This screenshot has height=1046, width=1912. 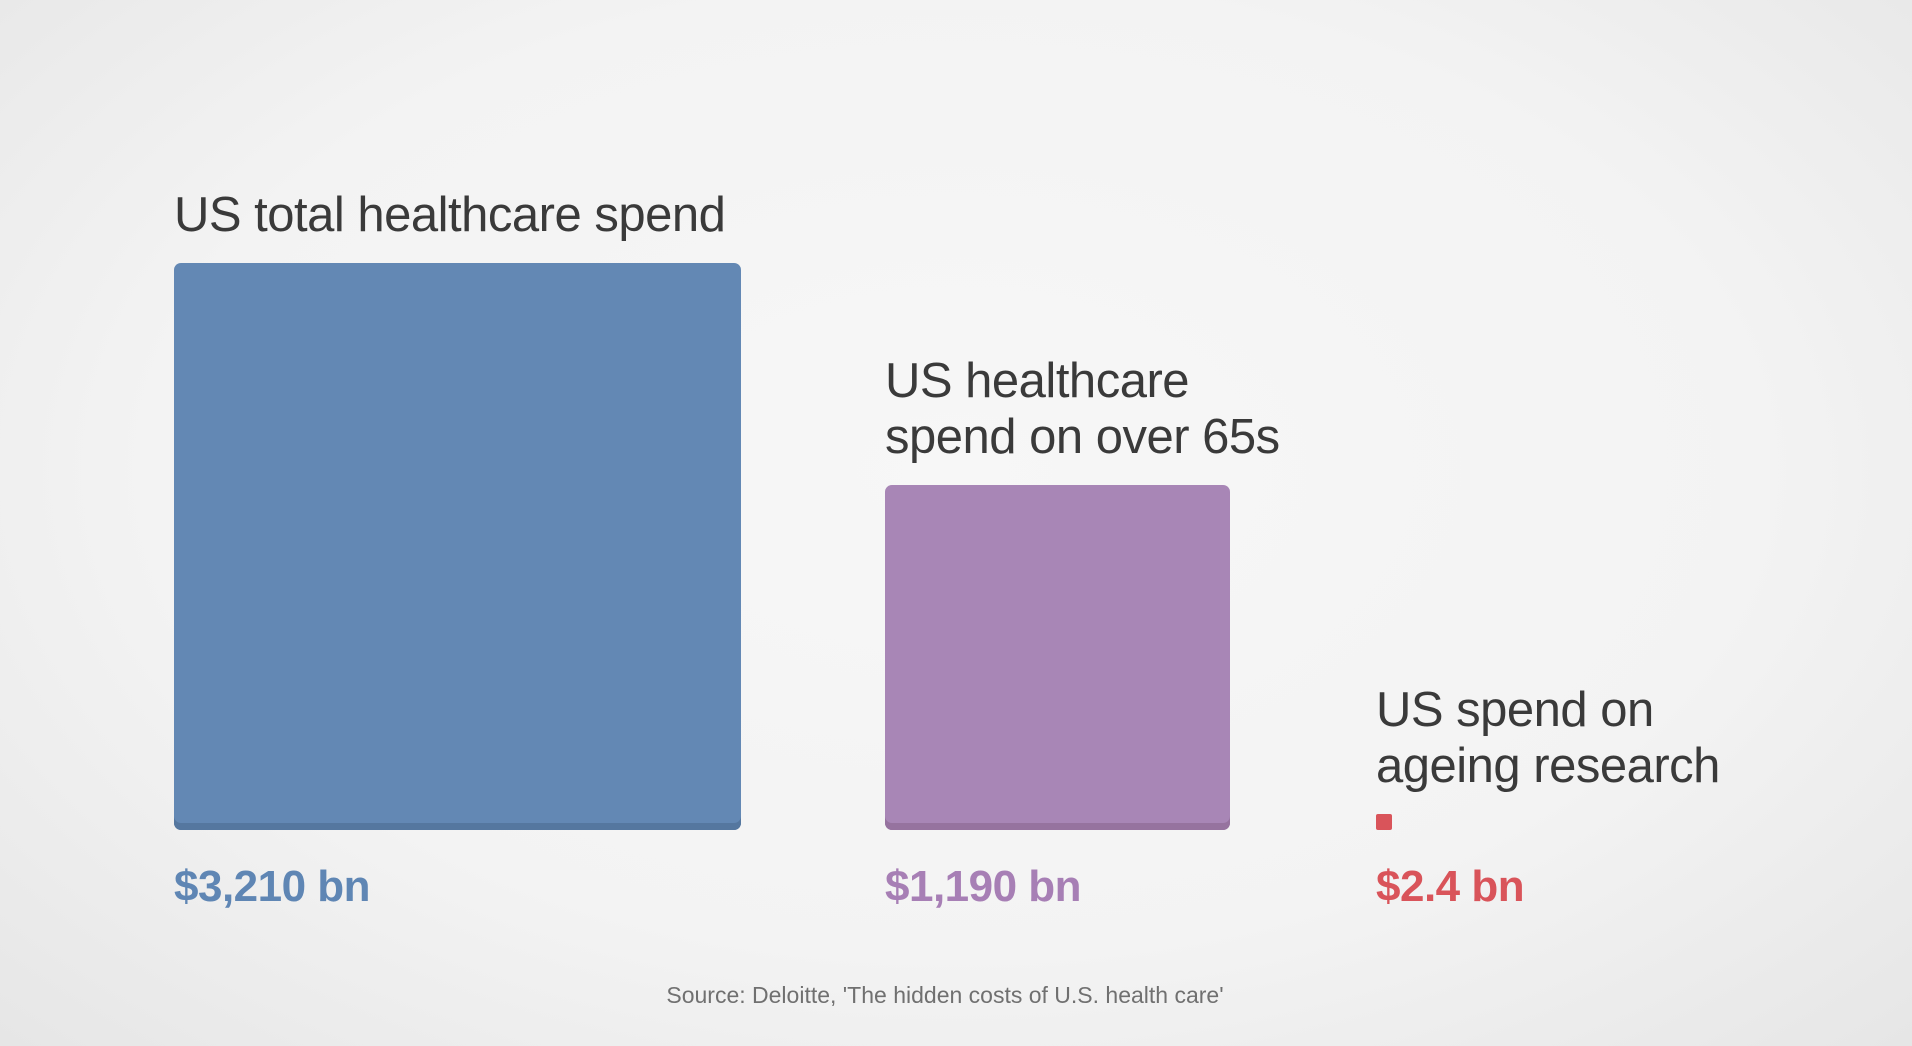 What do you see at coordinates (1082, 436) in the screenshot?
I see `category-label-line: spend on over 65s` at bounding box center [1082, 436].